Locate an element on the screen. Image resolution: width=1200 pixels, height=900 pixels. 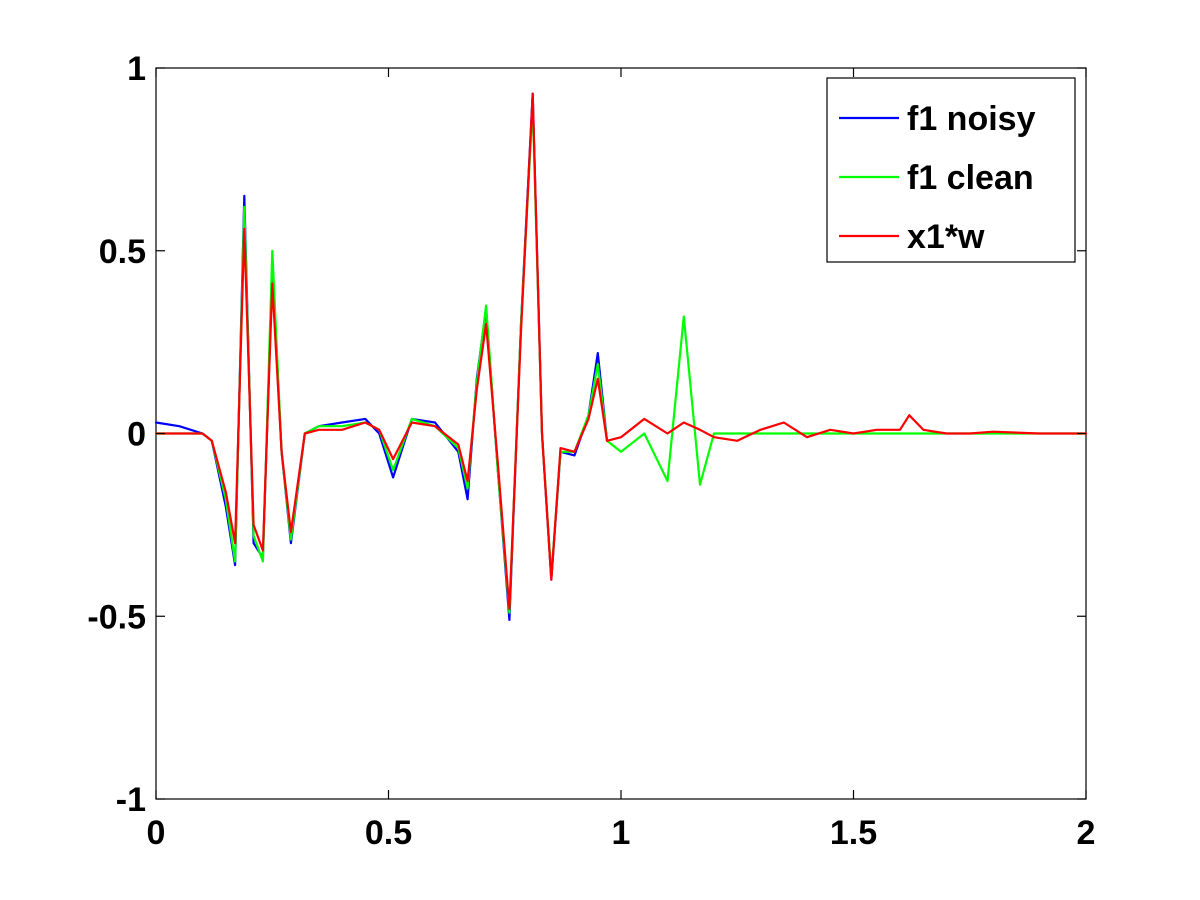
y-tick-label: 1 is located at coordinates (136, 69).